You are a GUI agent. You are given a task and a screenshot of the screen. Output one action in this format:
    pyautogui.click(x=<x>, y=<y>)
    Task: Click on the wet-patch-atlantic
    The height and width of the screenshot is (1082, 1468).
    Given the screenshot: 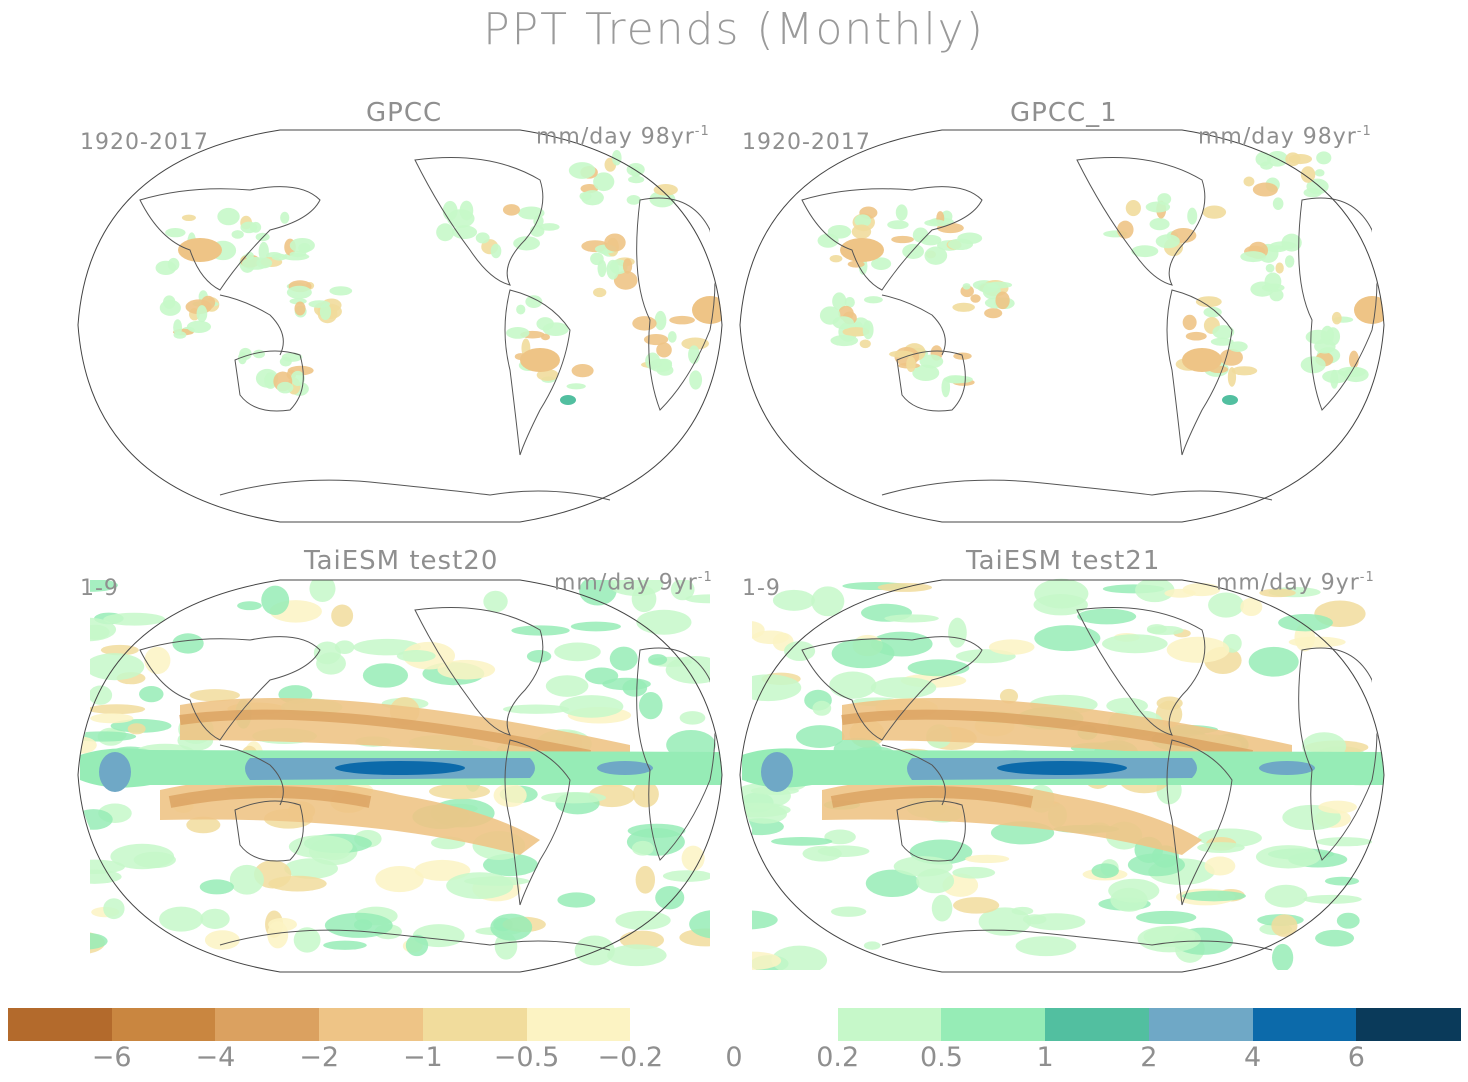 What is the action you would take?
    pyautogui.click(x=625, y=768)
    